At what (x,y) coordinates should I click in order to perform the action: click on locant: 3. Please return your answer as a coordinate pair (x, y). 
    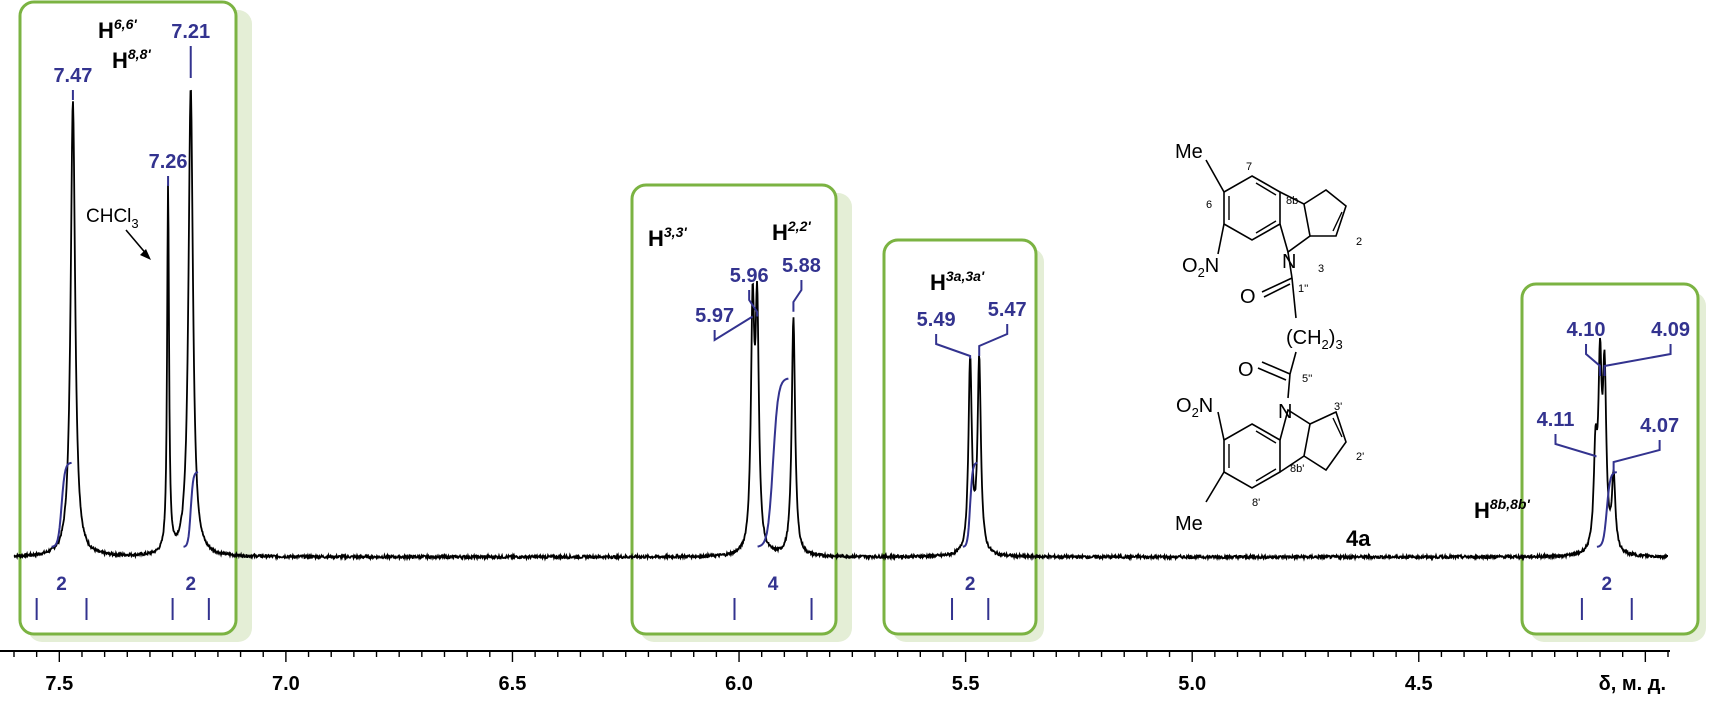
    Looking at the image, I should click on (1321, 269).